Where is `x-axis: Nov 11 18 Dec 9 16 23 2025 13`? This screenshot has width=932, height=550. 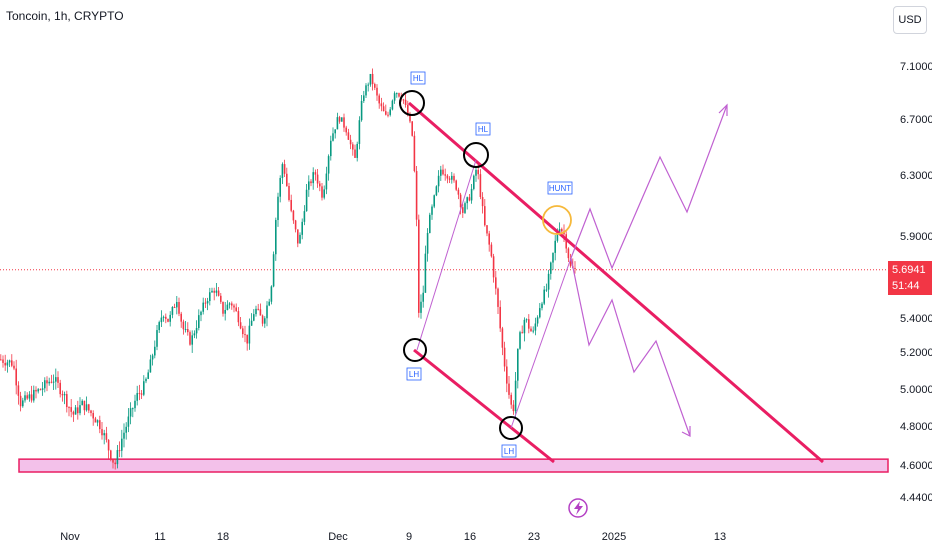 x-axis: Nov 11 18 Dec 9 16 23 2025 13 is located at coordinates (393, 537).